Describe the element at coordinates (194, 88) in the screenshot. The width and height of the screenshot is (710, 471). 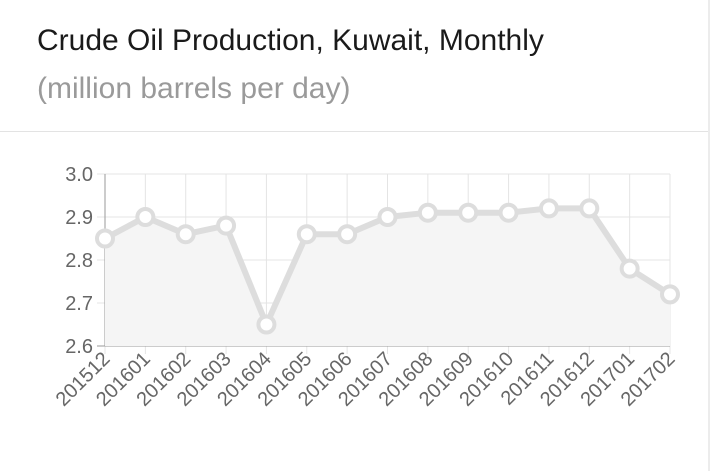
I see `chart-subtitle: (million barrels per day)` at that location.